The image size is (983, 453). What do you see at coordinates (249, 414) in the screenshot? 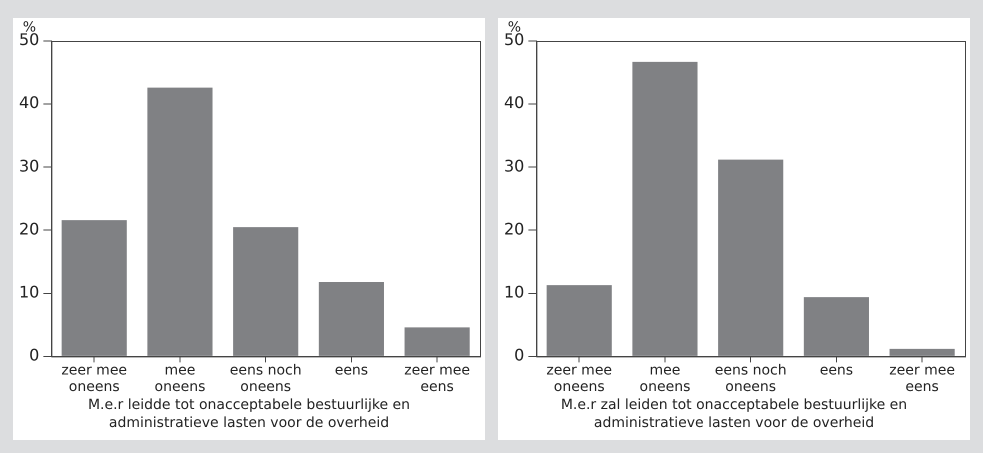
I see `x-axis-title: M.e.r leidde tot onacceptabele bestuurlijke en administratieve lasten voor de overheid` at bounding box center [249, 414].